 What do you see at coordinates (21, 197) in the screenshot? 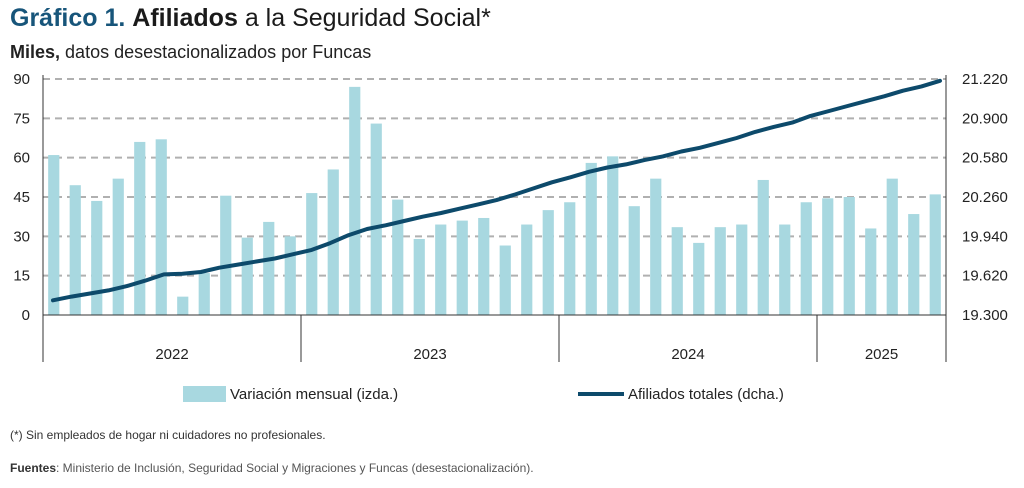
I see `left-tick-label: 45` at bounding box center [21, 197].